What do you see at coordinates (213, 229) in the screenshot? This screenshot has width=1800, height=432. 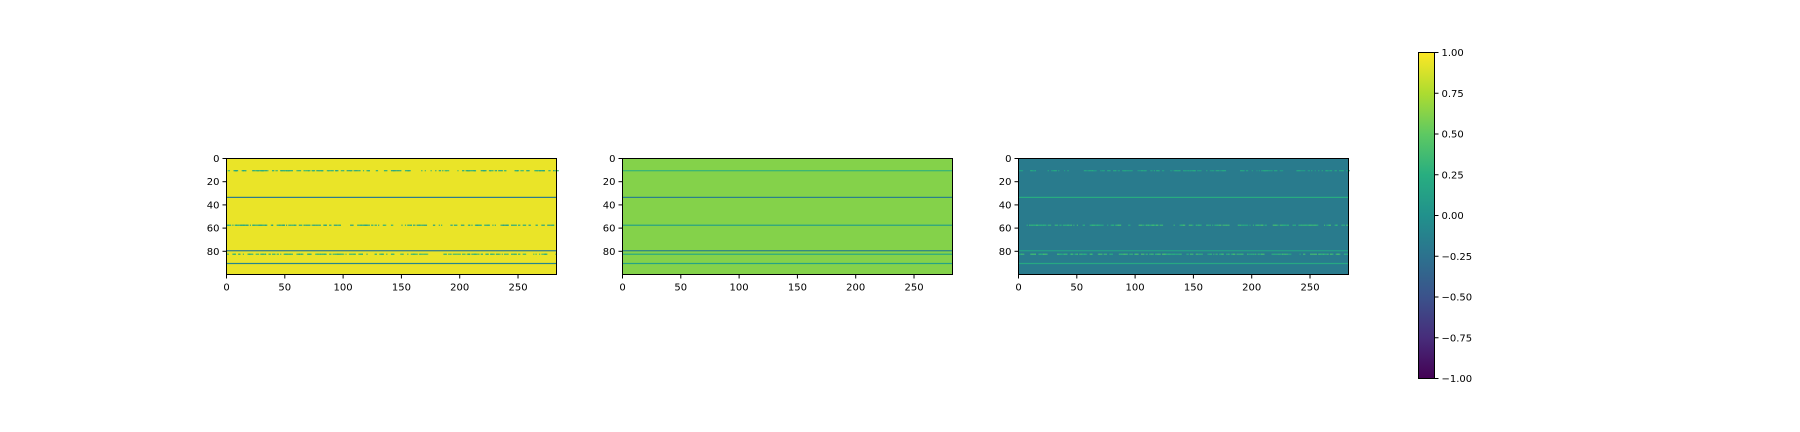 I see `y-tick-label: 60` at bounding box center [213, 229].